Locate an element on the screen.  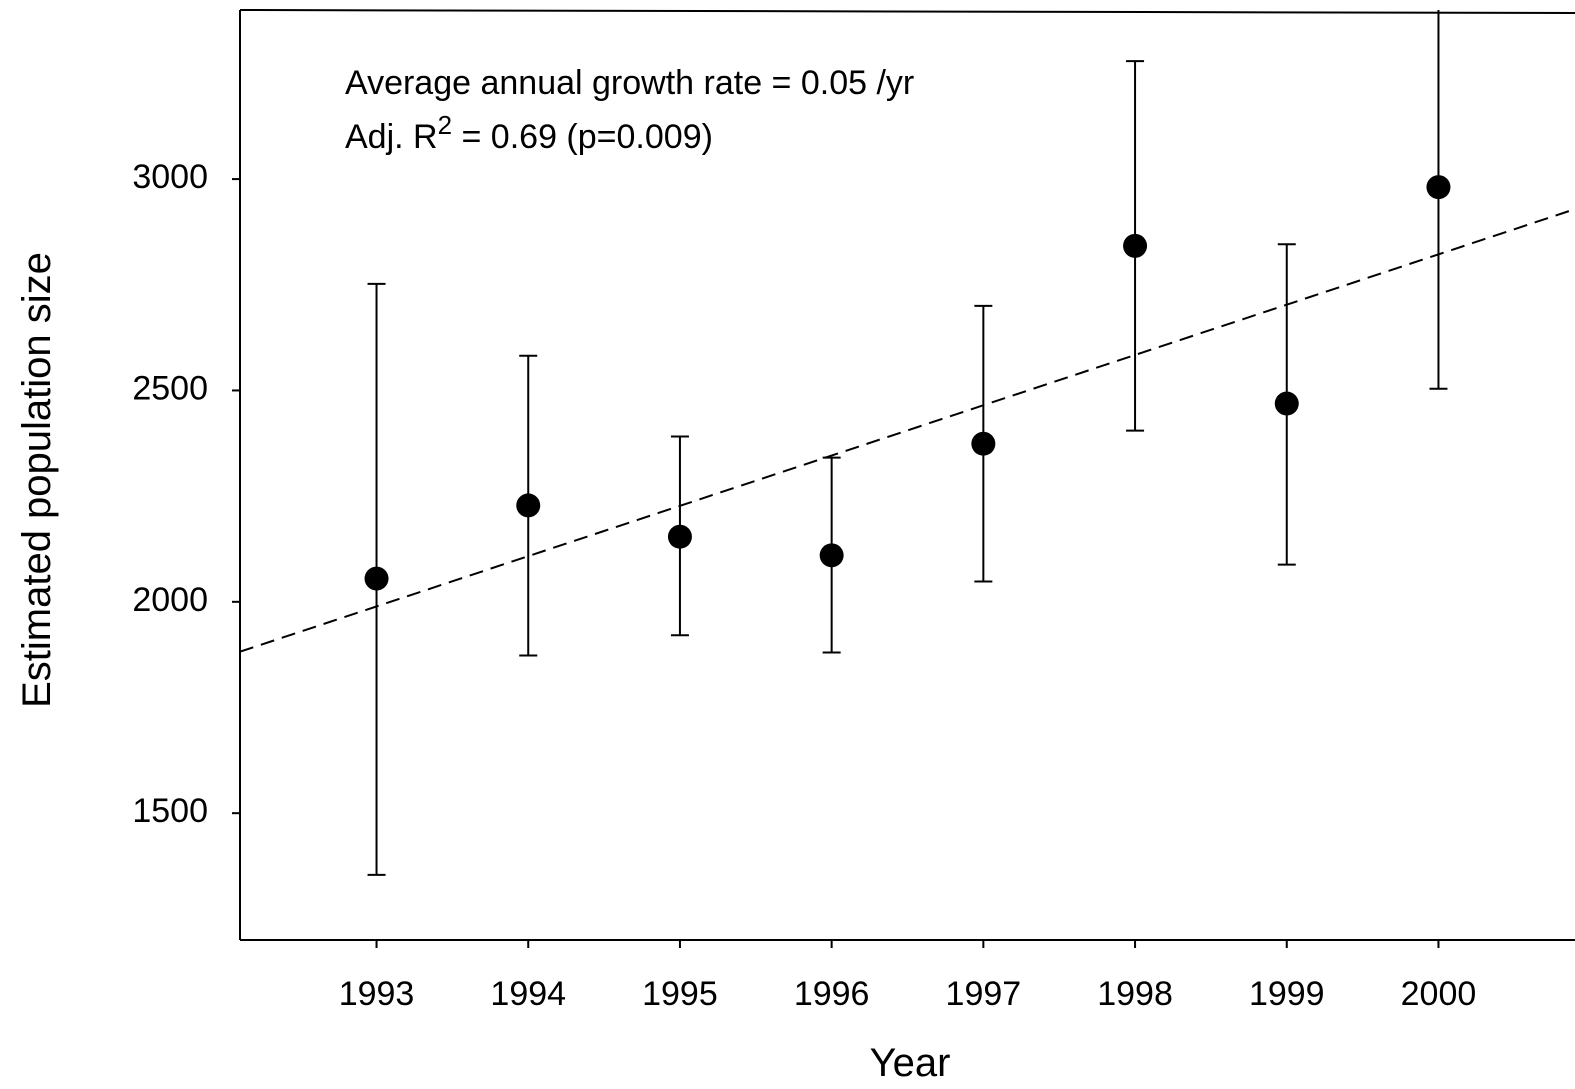
x-axis-title: Year is located at coordinates (910, 1063).